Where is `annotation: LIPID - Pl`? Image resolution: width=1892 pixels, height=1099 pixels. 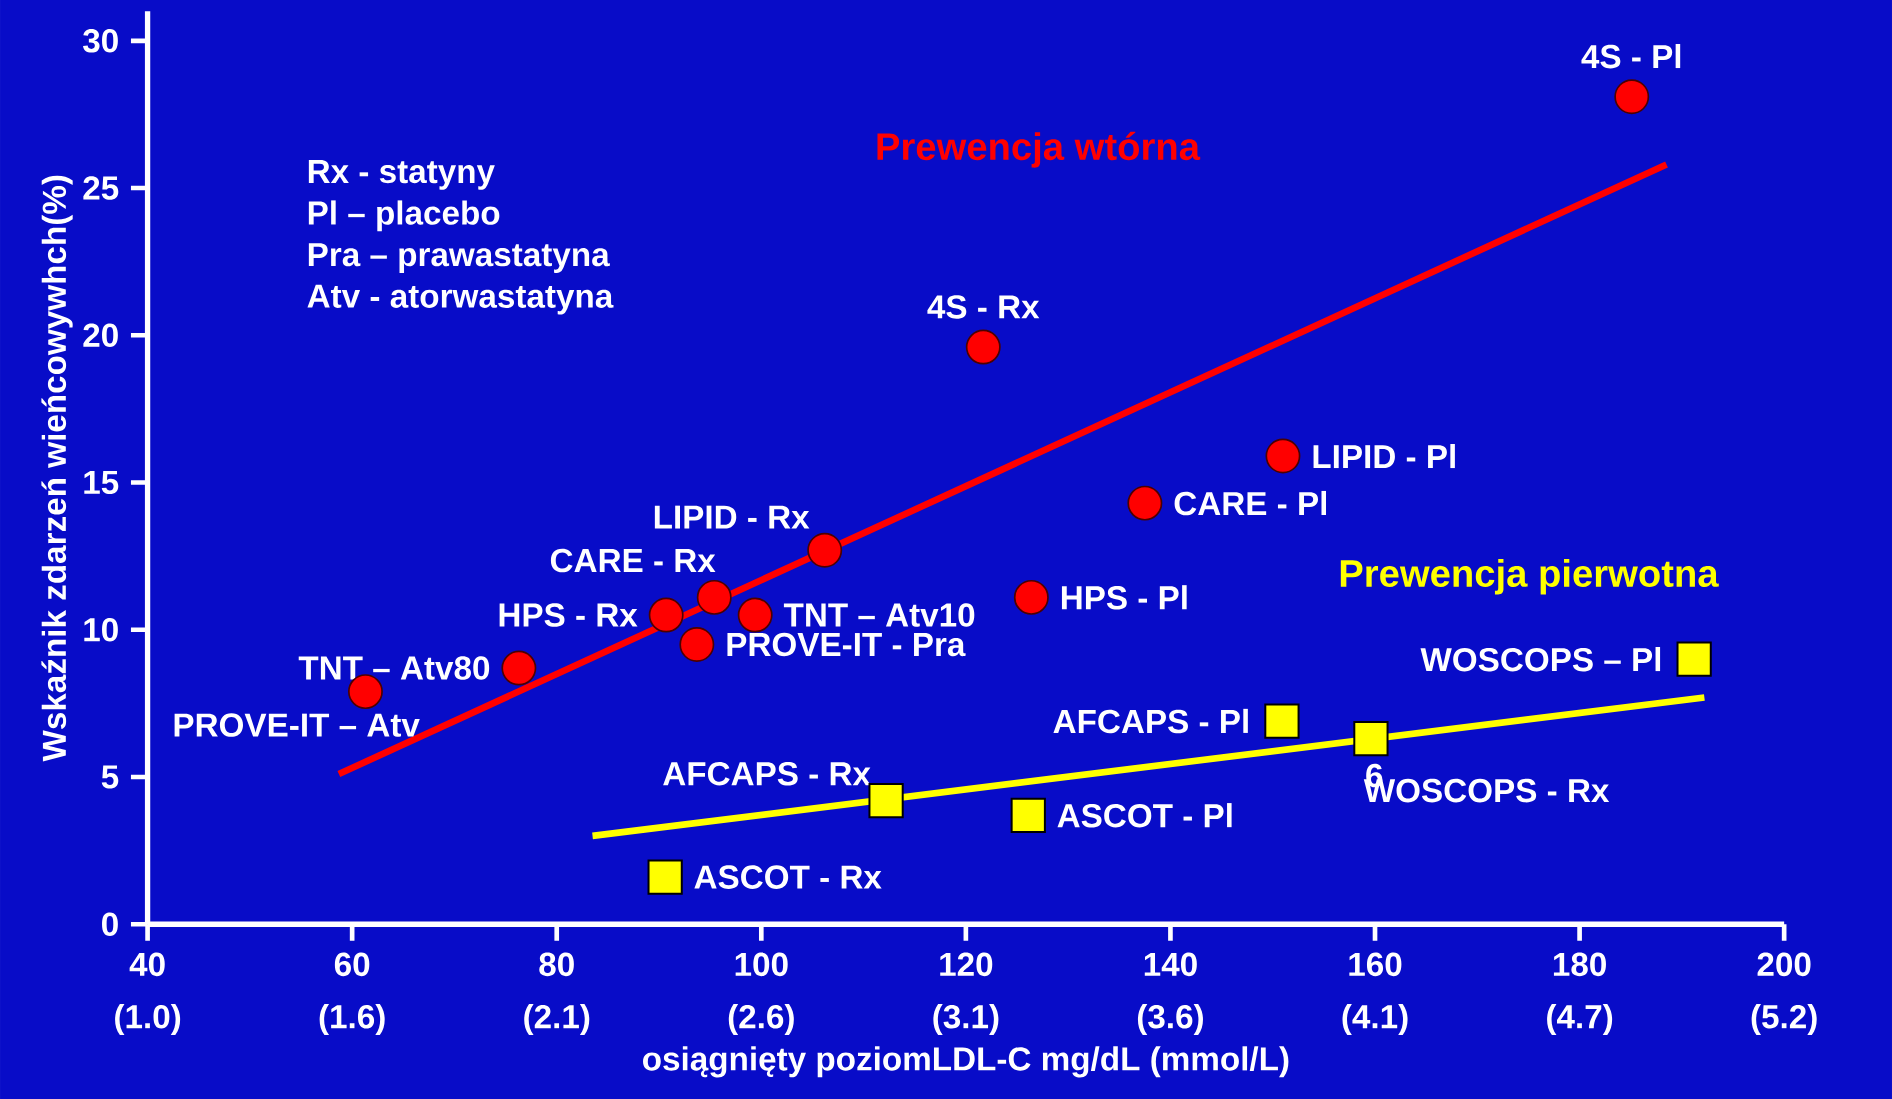
annotation: LIPID - Pl is located at coordinates (1384, 455).